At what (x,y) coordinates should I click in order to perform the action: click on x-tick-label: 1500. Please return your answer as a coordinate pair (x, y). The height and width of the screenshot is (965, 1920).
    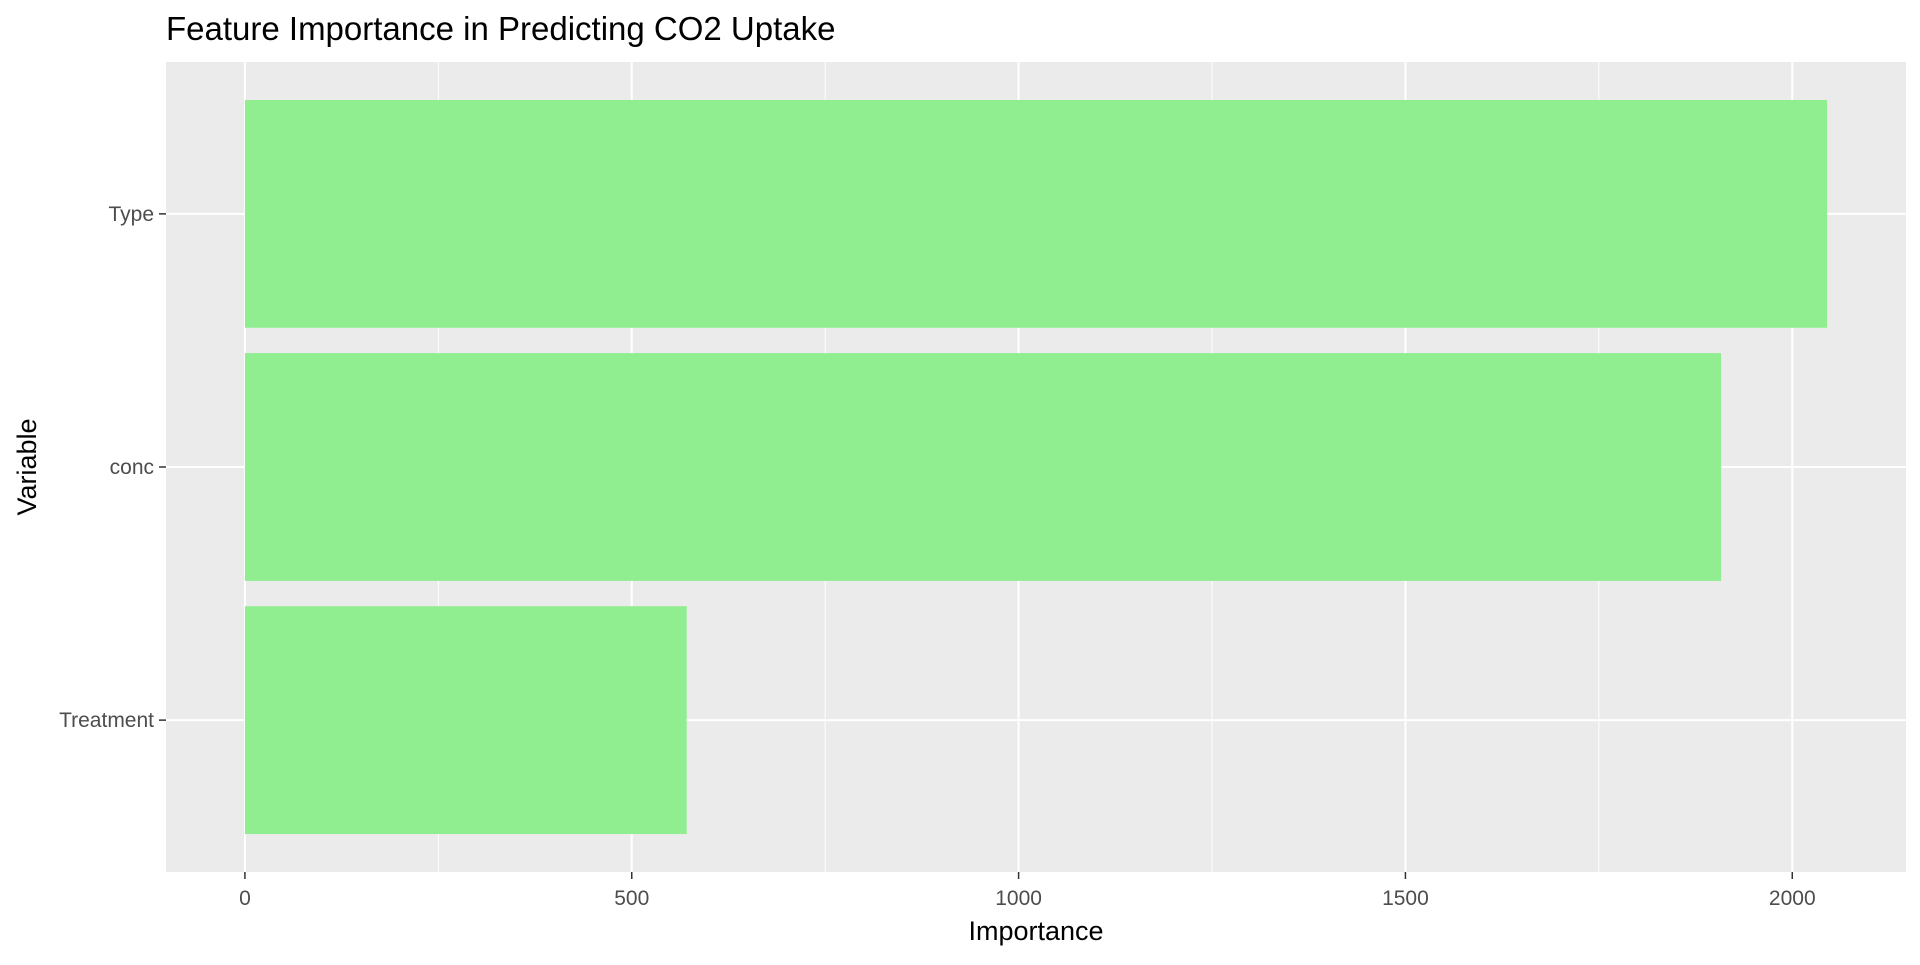
    Looking at the image, I should click on (1405, 898).